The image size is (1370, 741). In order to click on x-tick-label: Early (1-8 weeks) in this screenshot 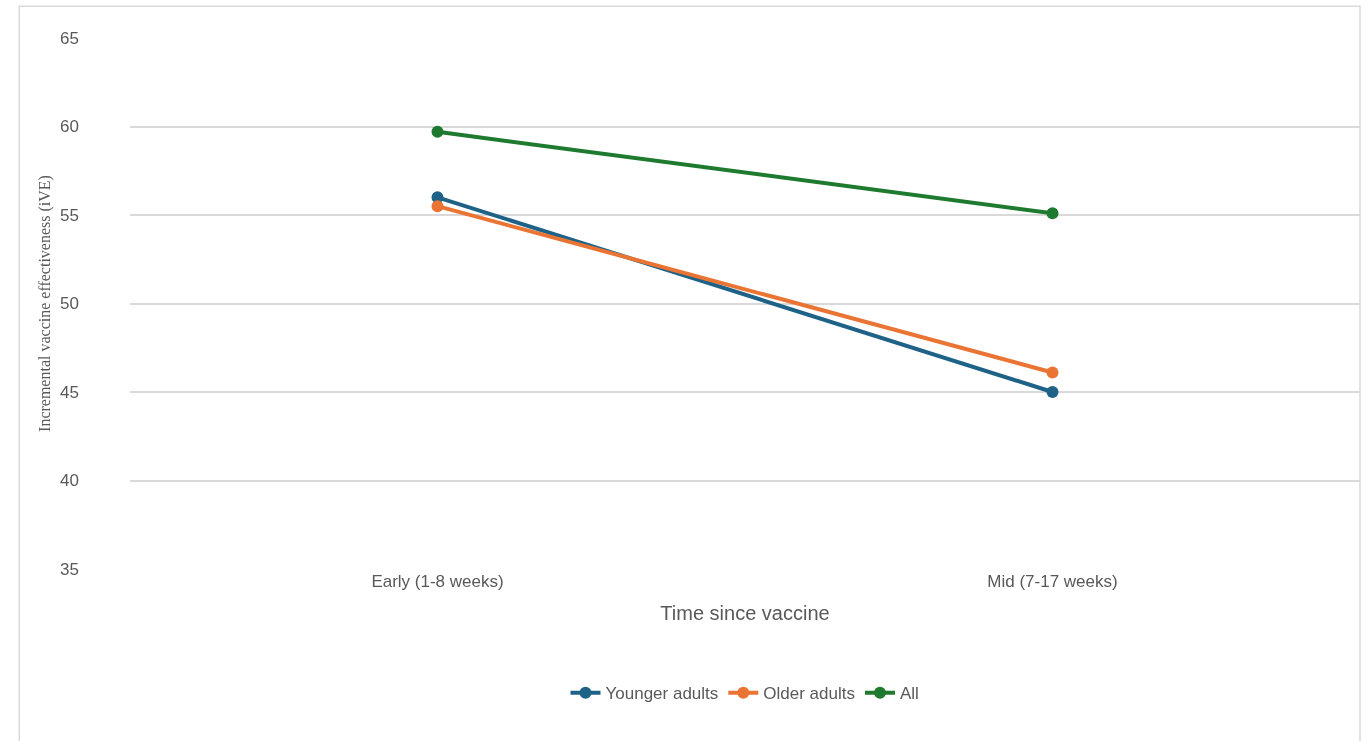, I will do `click(437, 581)`.